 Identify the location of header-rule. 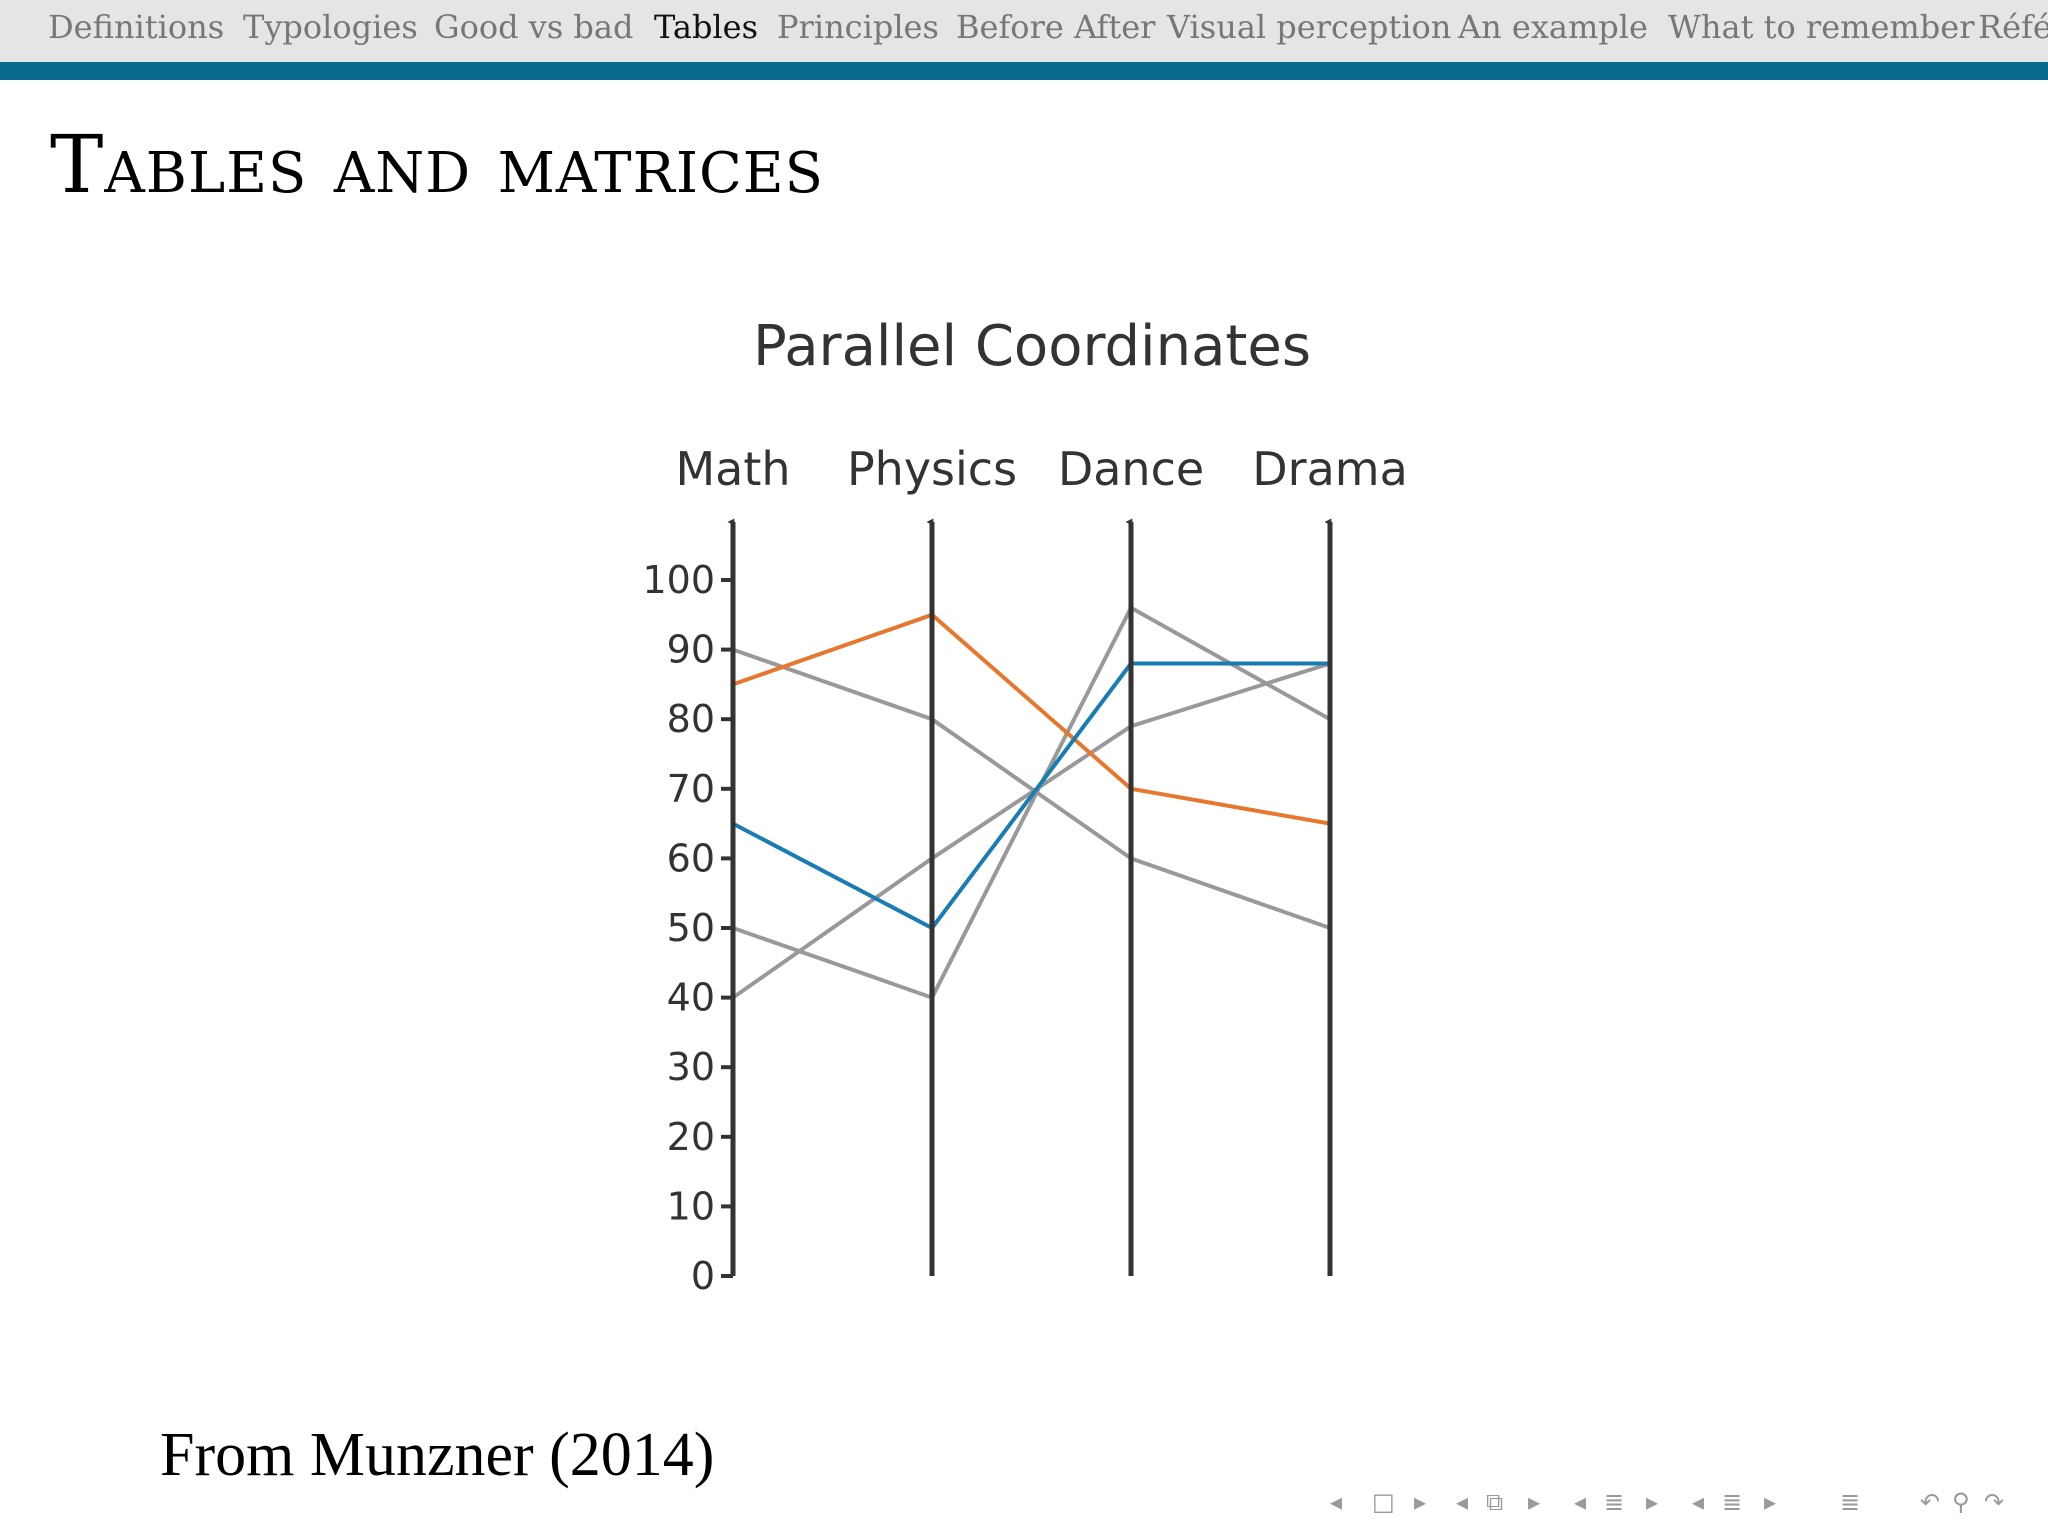
(1024, 71).